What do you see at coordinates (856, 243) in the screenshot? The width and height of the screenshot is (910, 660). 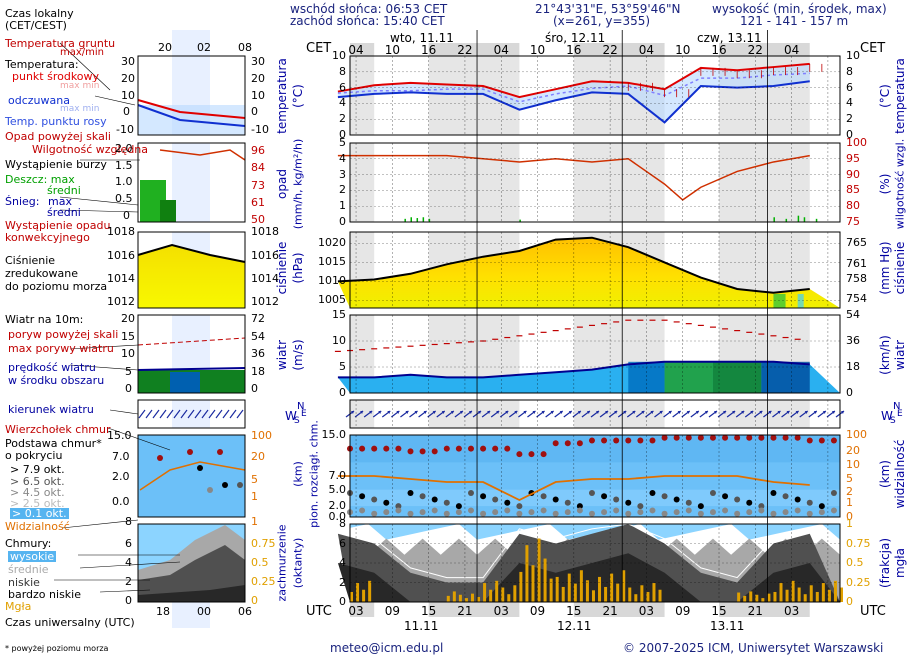 I see `mmhg-tick: 765` at bounding box center [856, 243].